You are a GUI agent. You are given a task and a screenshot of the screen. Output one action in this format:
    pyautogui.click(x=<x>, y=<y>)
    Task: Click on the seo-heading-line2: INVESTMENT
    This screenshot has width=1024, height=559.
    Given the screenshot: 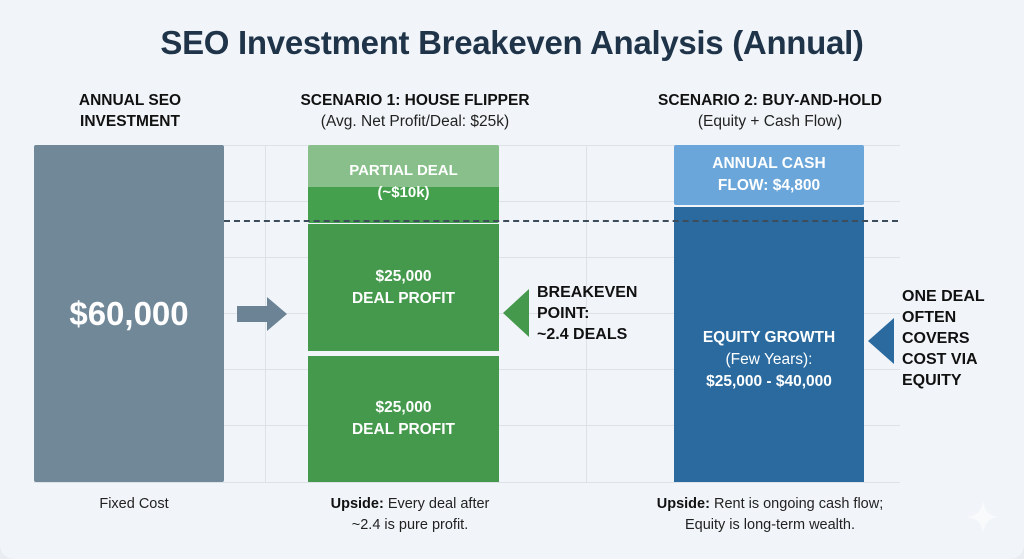 What is the action you would take?
    pyautogui.click(x=130, y=121)
    